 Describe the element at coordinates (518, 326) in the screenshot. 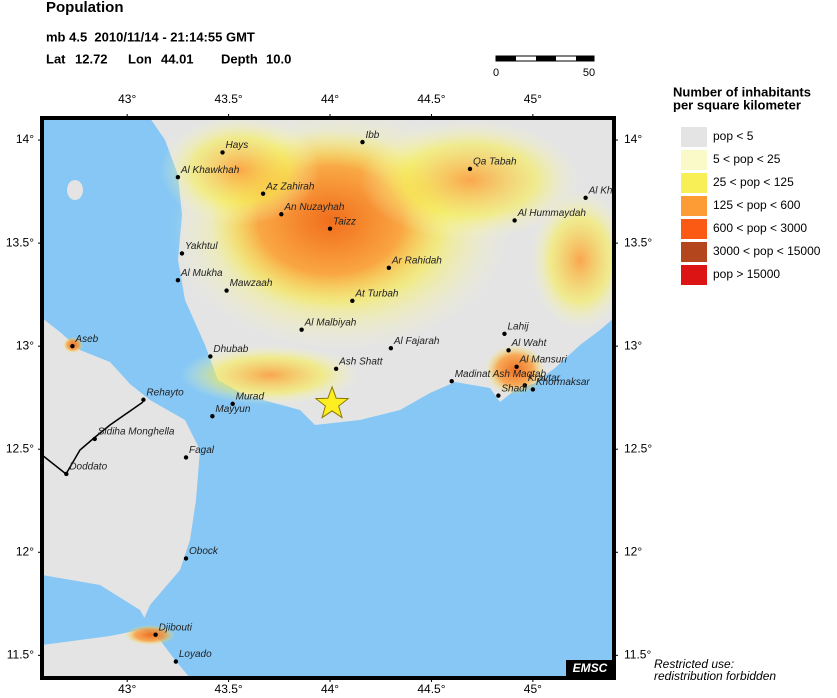

I see `city-label: Lahij` at that location.